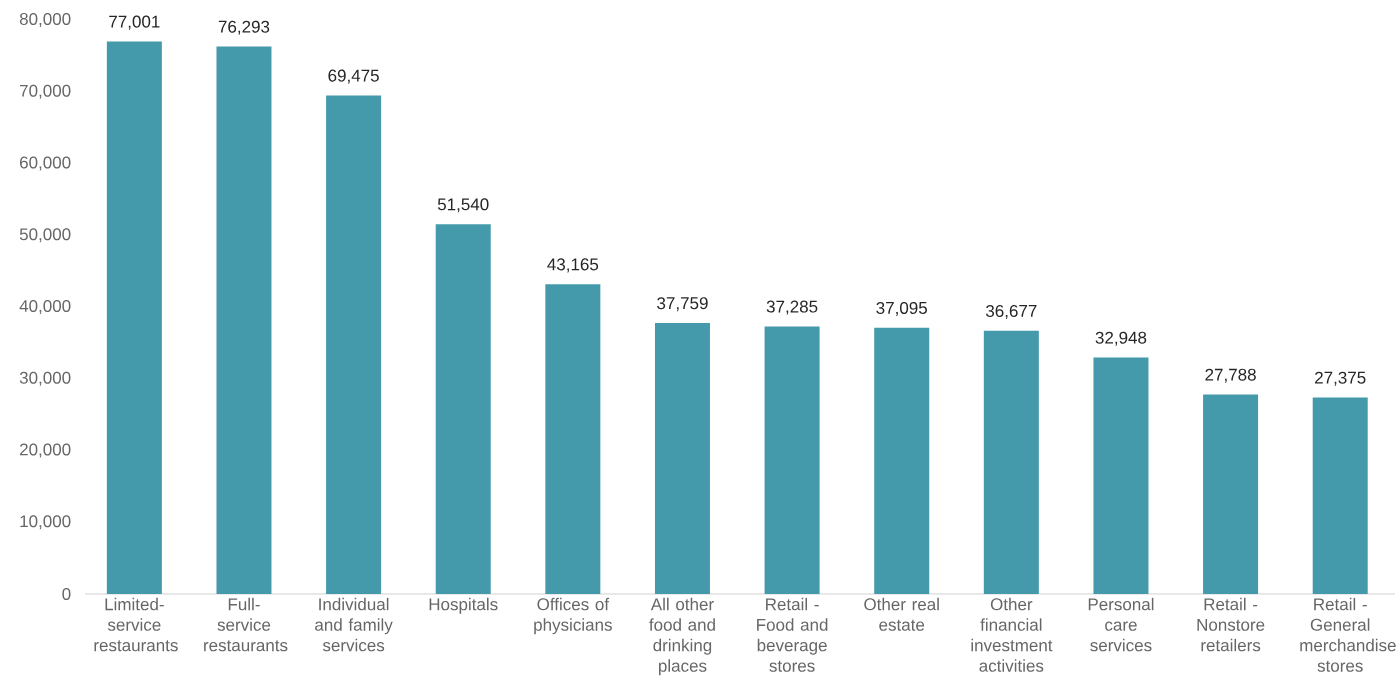  Describe the element at coordinates (792, 634) in the screenshot. I see `x-tick-label: Retail - Food and beverage stores` at that location.